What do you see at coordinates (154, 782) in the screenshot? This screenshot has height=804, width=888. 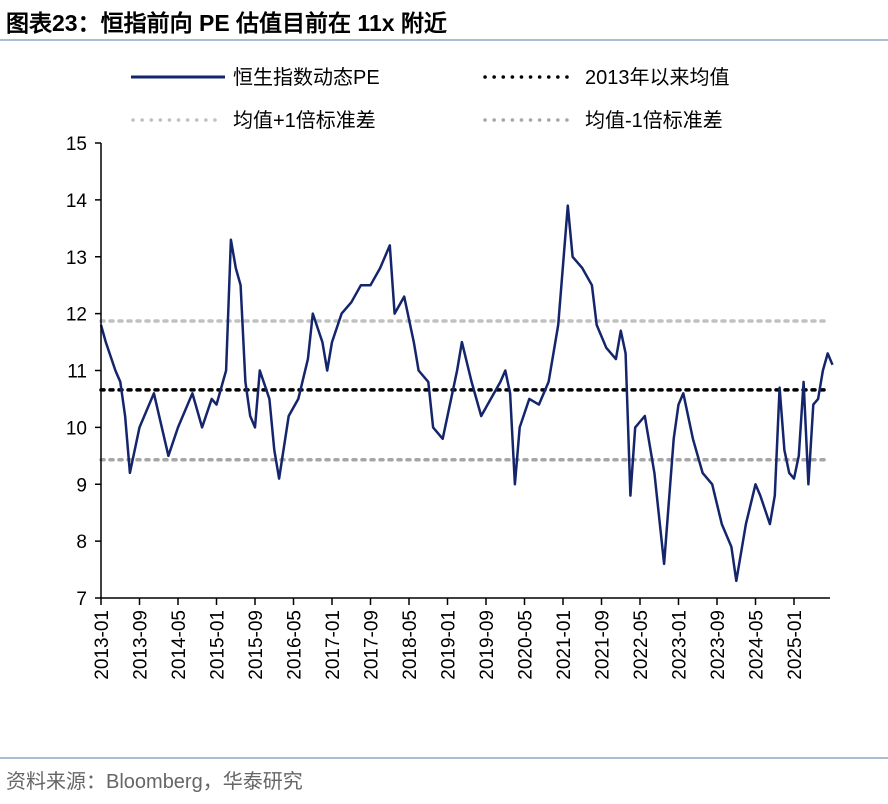 I see `source-note: 资料来源：Bloomberg，华泰研究` at bounding box center [154, 782].